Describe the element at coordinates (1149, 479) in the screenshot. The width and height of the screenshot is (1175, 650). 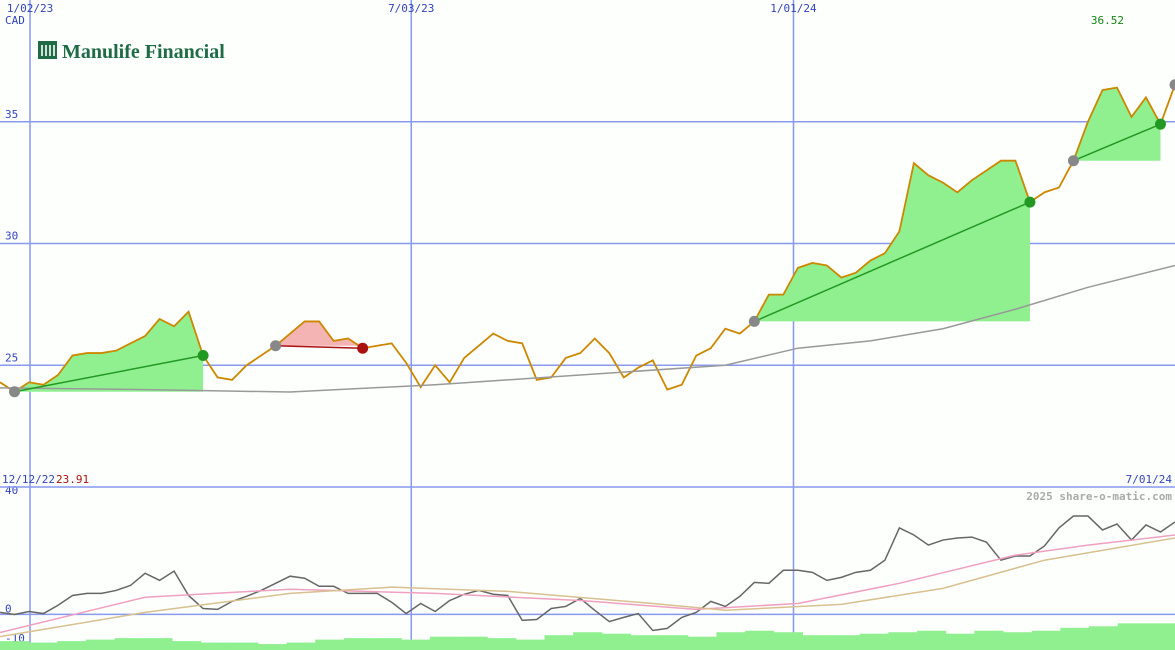
I see `end-date: 7/01/24` at that location.